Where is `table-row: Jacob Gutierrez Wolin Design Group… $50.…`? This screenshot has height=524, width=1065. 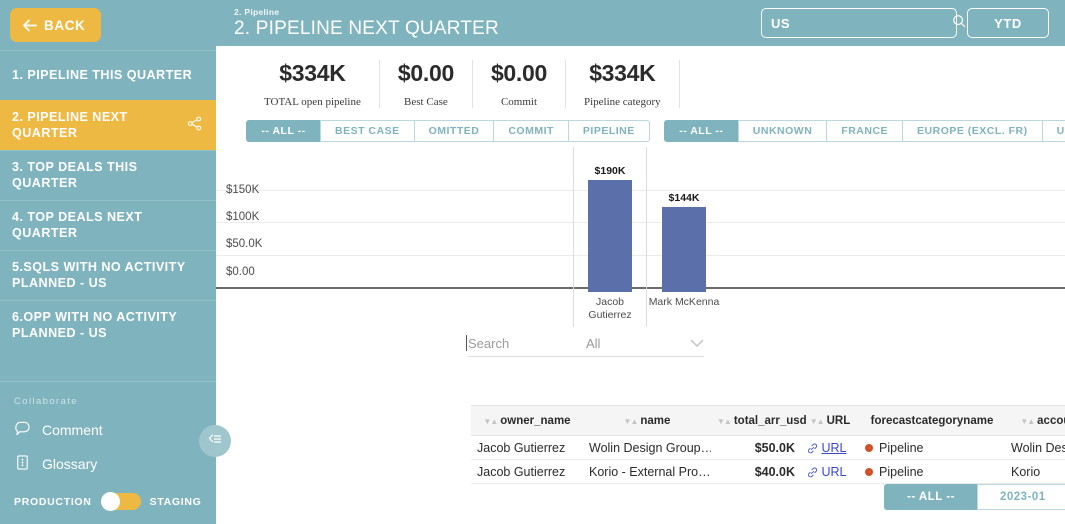 table-row: Jacob Gutierrez Wolin Design Group… $50.… is located at coordinates (768, 447).